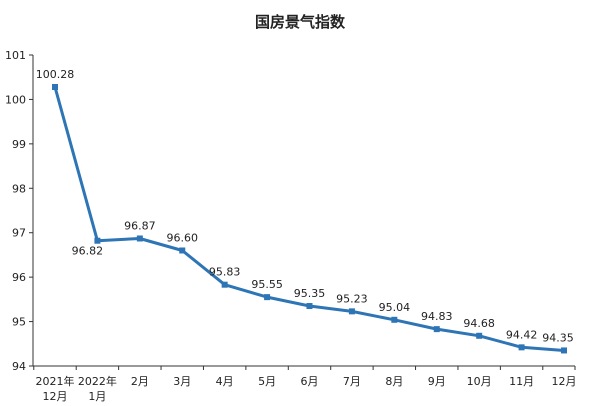 The image size is (600, 406). I want to click on data-label: 95.83, so click(225, 272).